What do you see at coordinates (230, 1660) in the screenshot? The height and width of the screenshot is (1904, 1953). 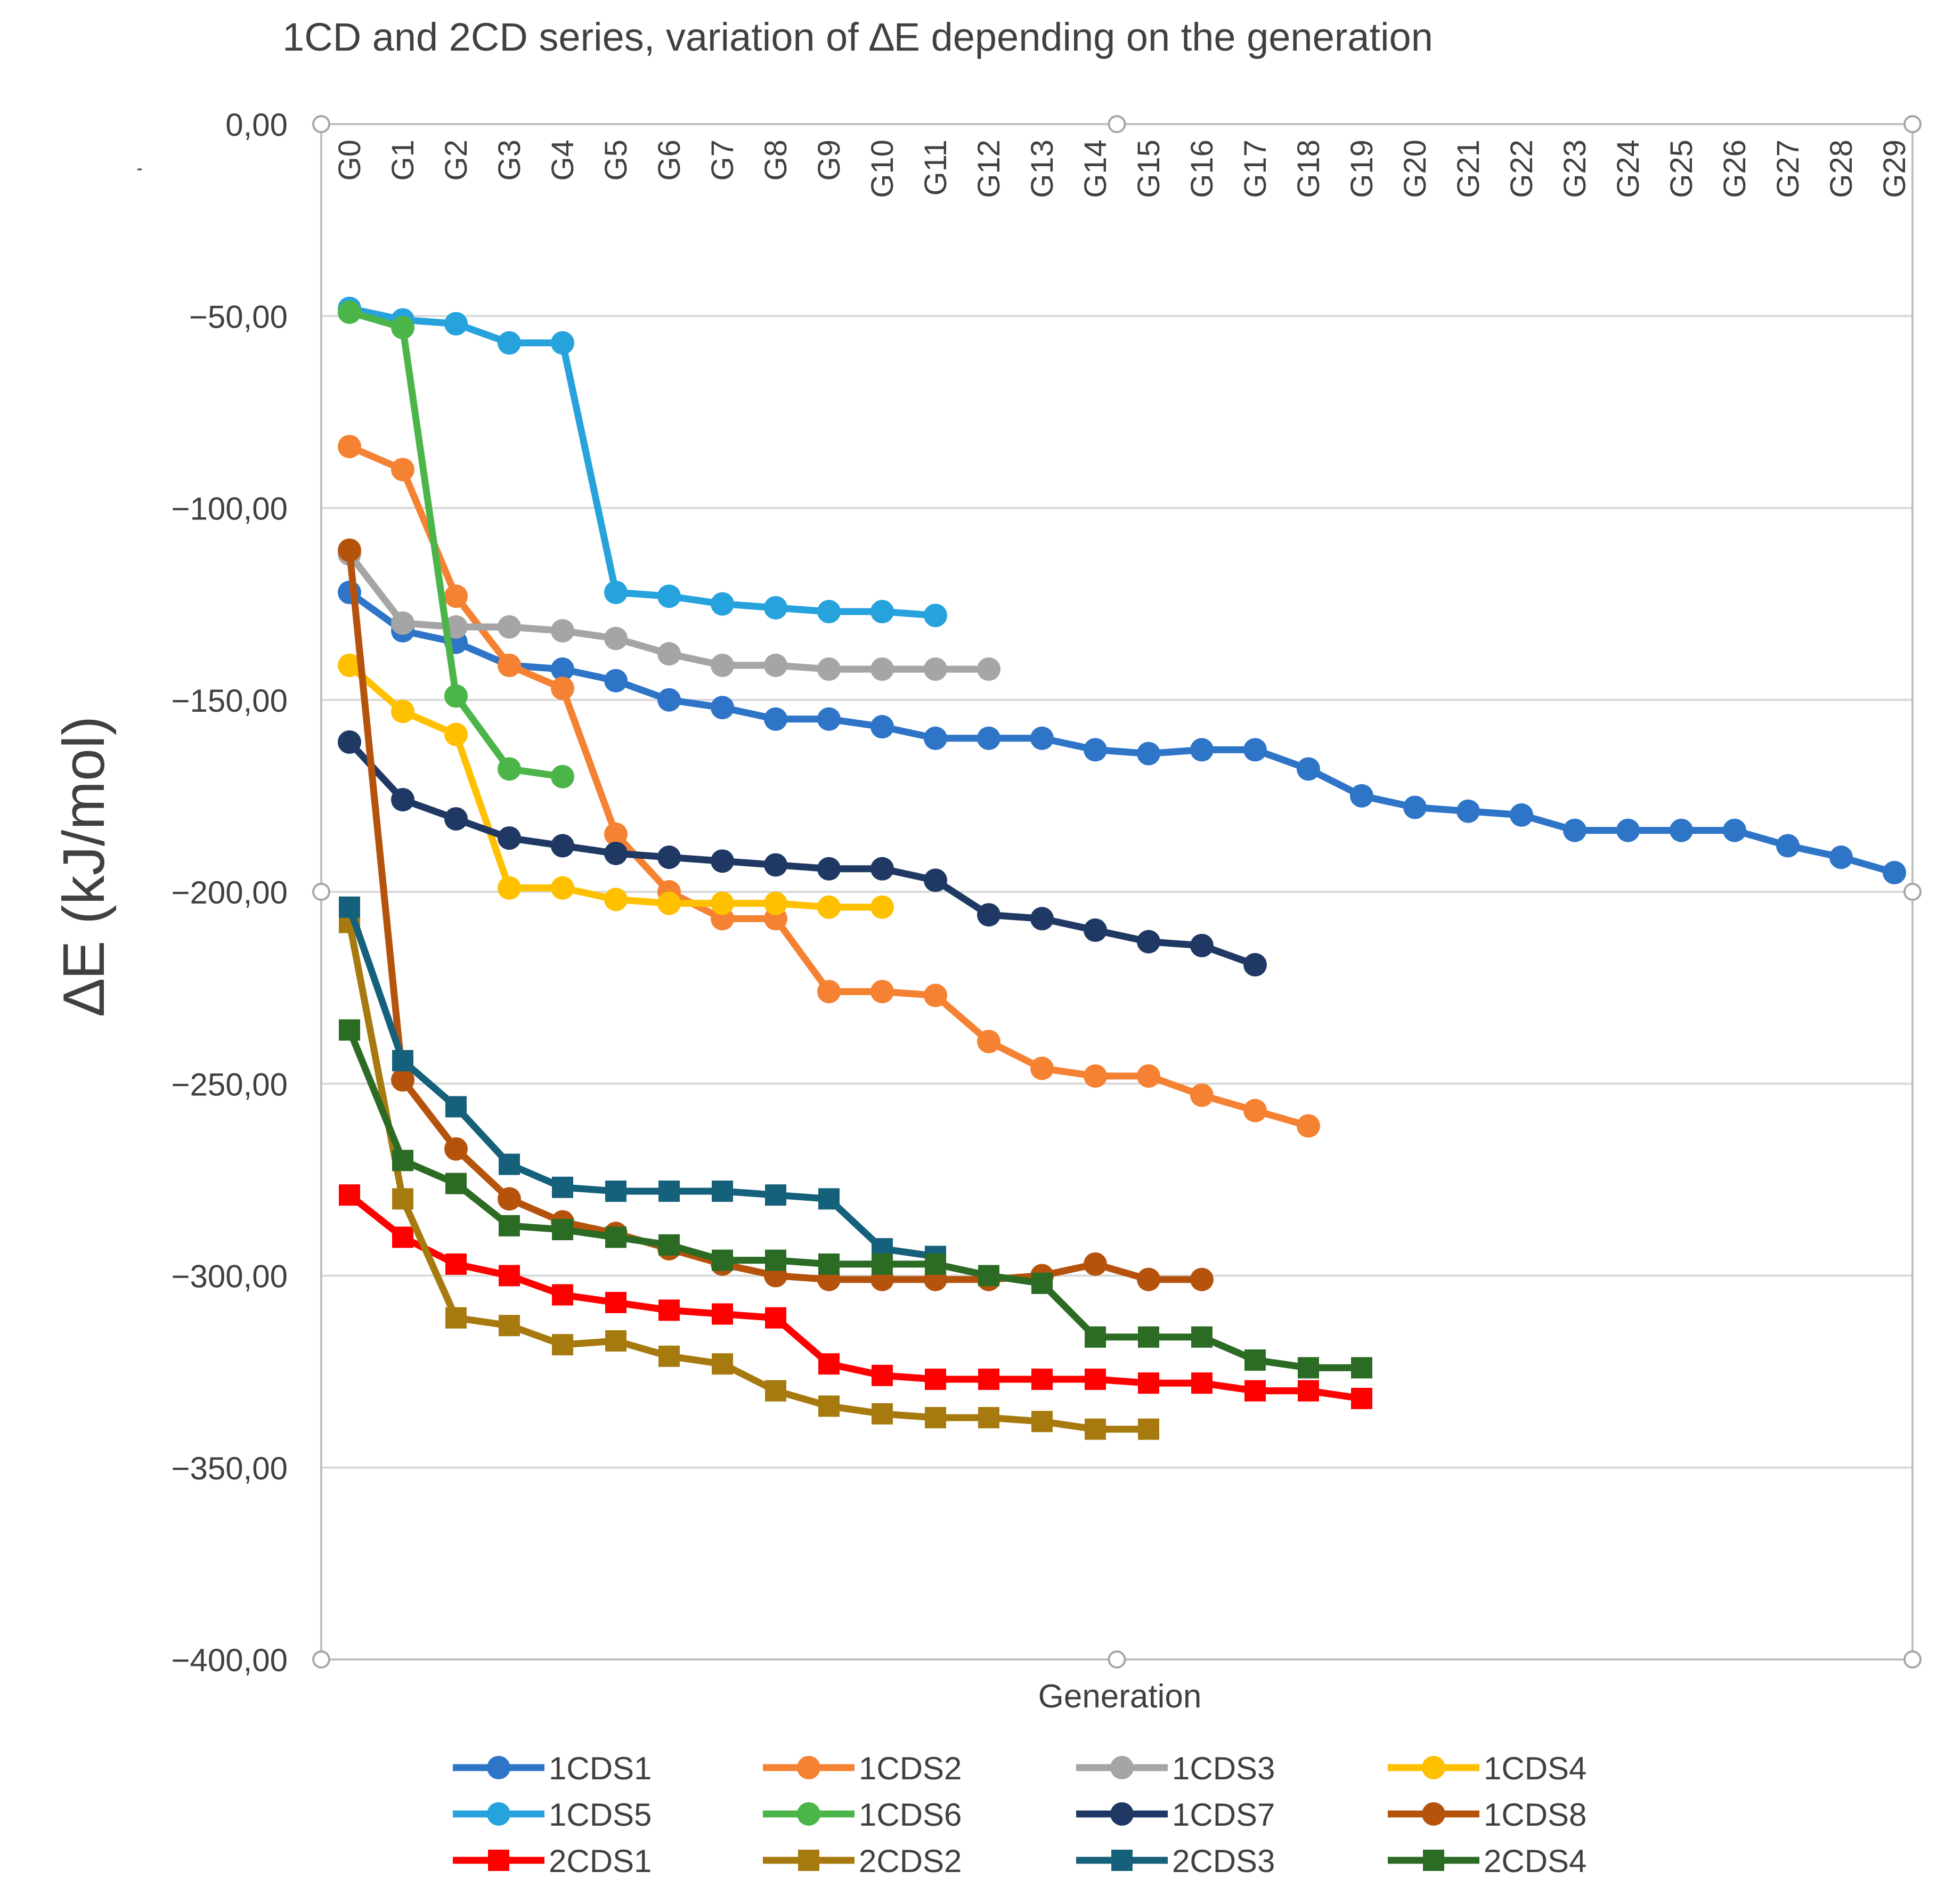 I see `y-tick-label: −400,00` at bounding box center [230, 1660].